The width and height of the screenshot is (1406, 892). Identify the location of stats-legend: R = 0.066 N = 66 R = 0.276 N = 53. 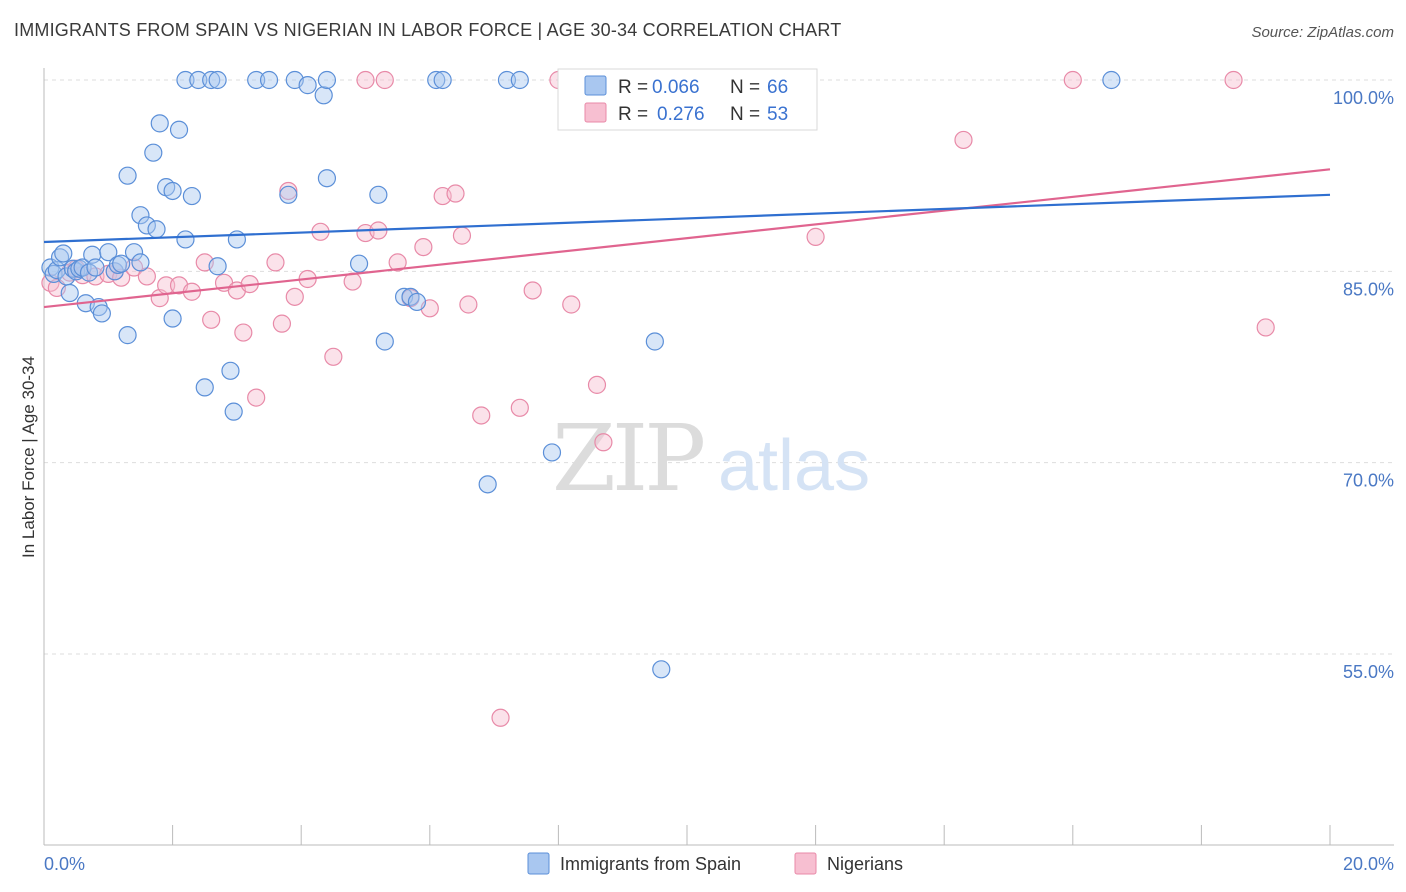
(687, 99).